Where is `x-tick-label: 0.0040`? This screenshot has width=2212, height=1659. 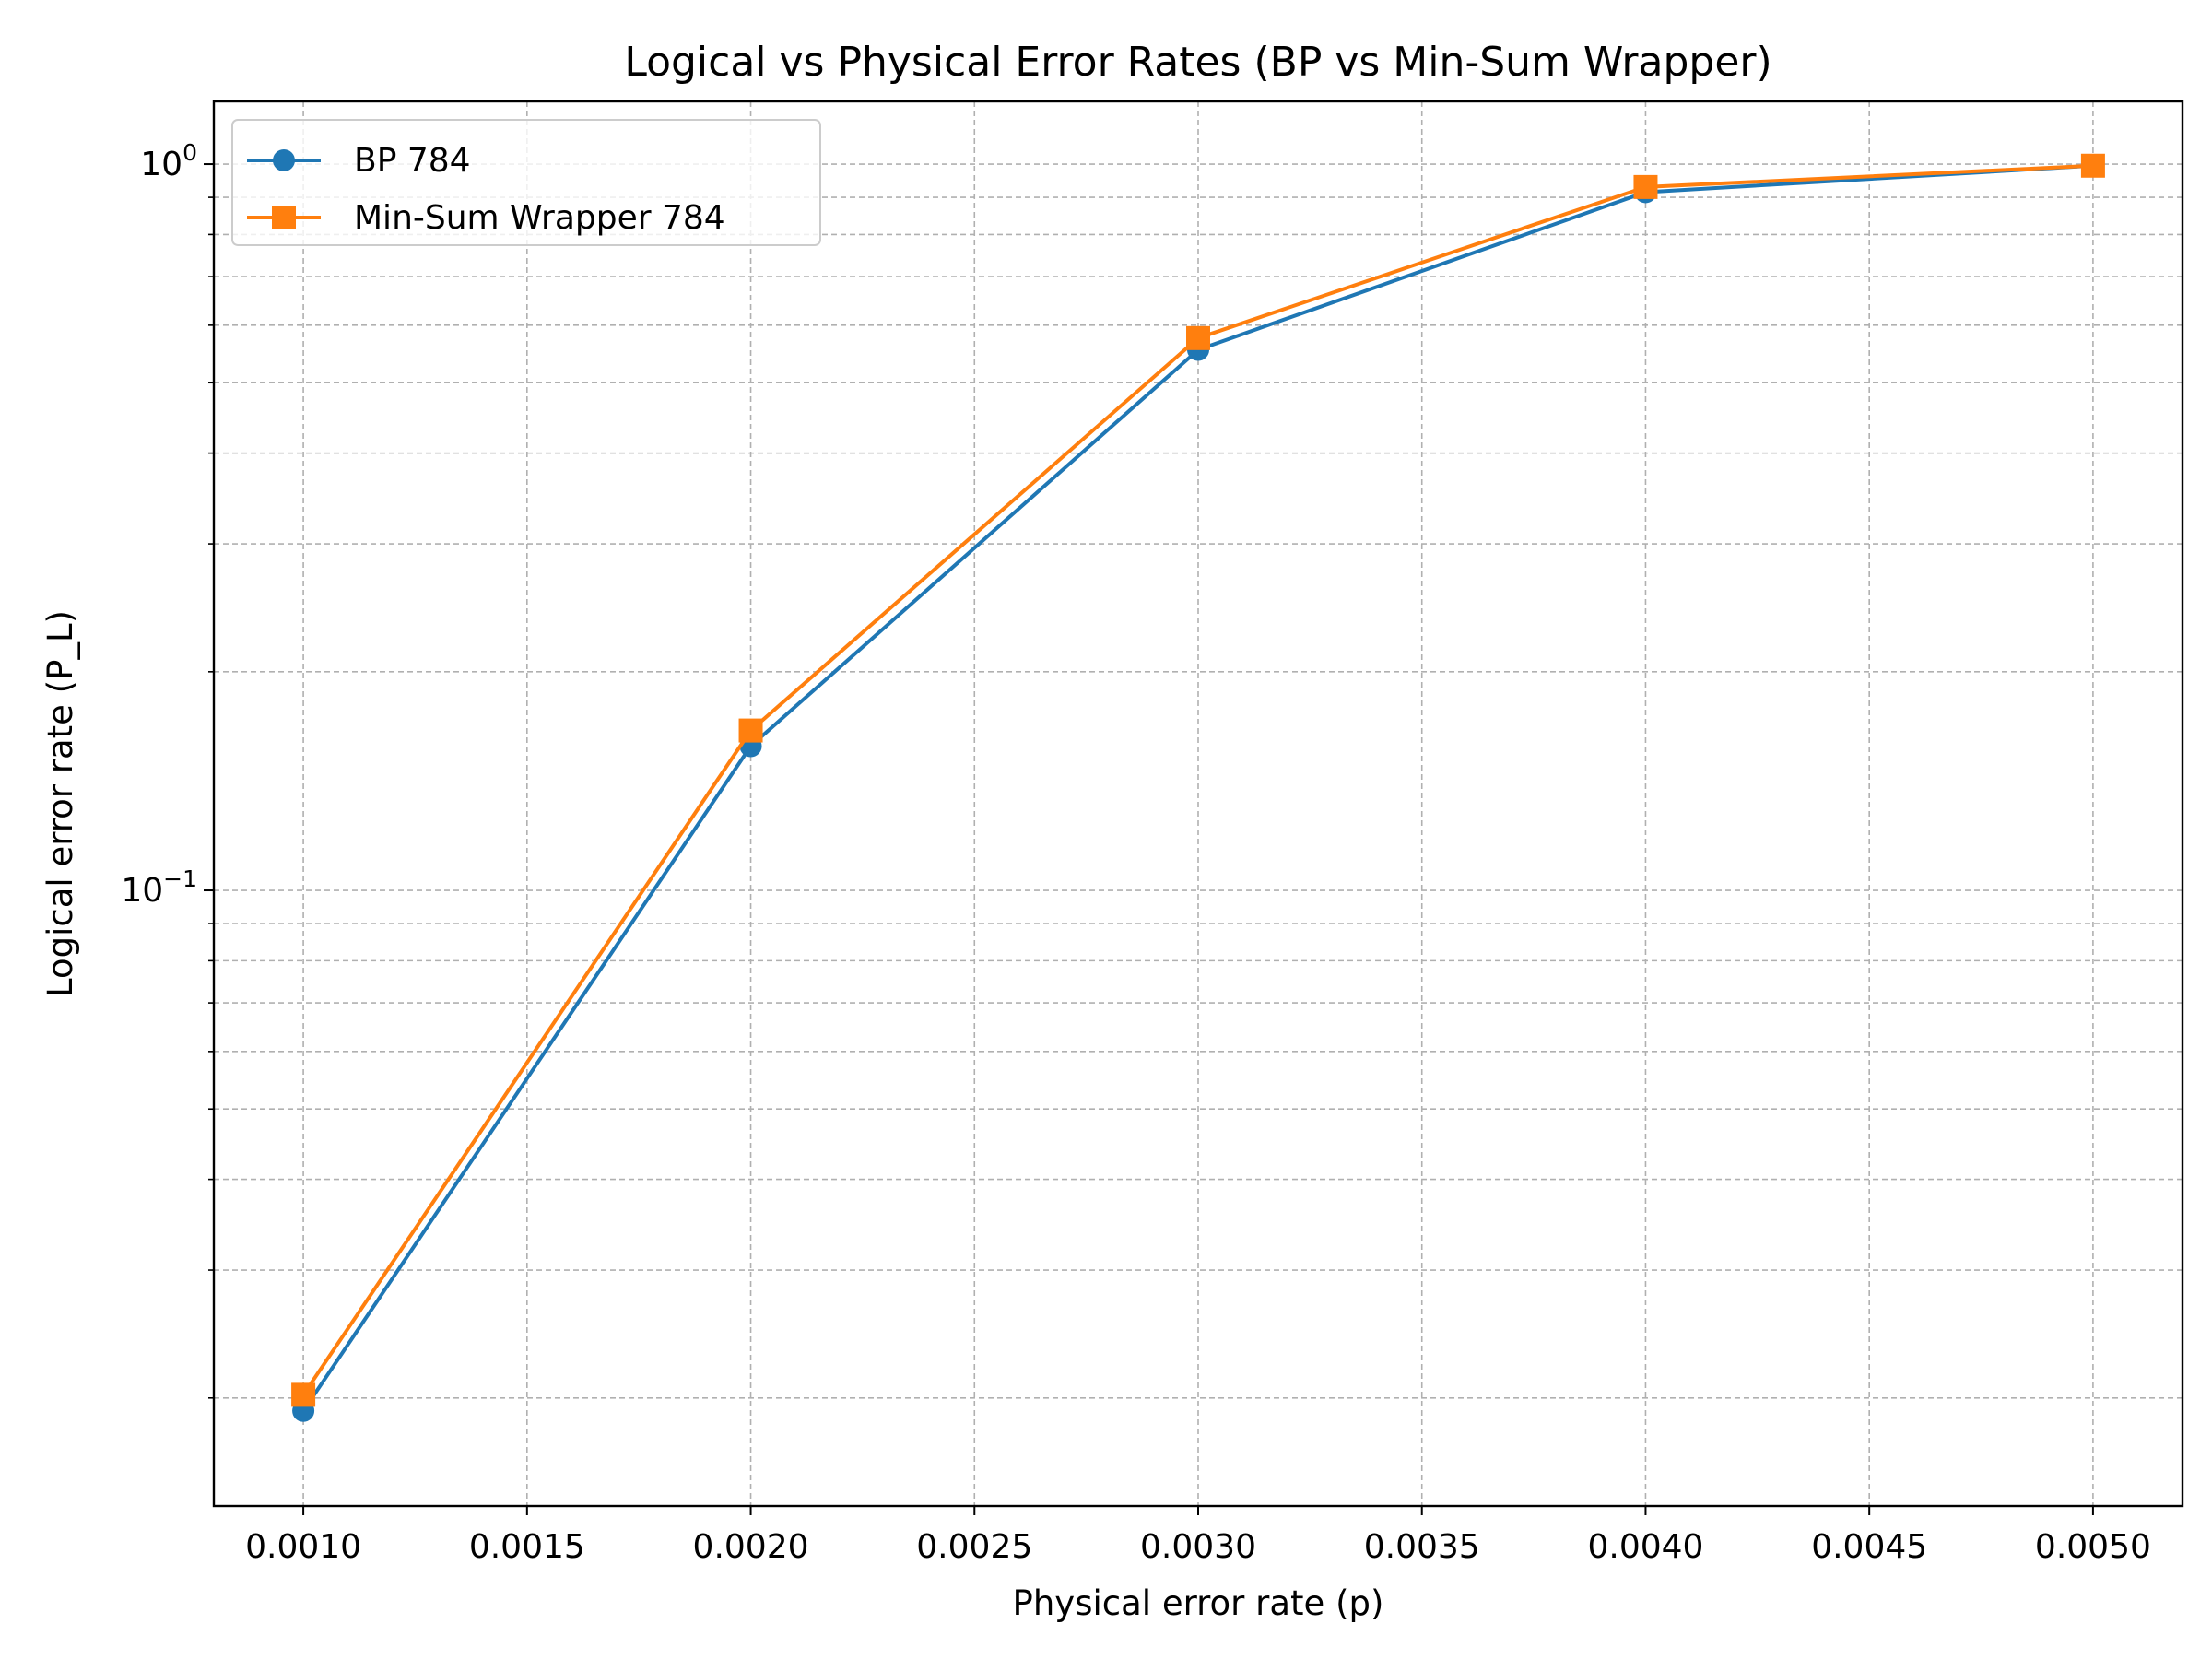
x-tick-label: 0.0040 is located at coordinates (1645, 1547).